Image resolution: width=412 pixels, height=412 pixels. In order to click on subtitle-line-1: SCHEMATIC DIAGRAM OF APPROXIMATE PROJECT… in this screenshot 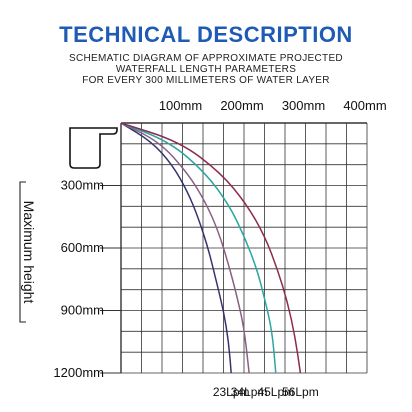, I will do `click(206, 58)`.